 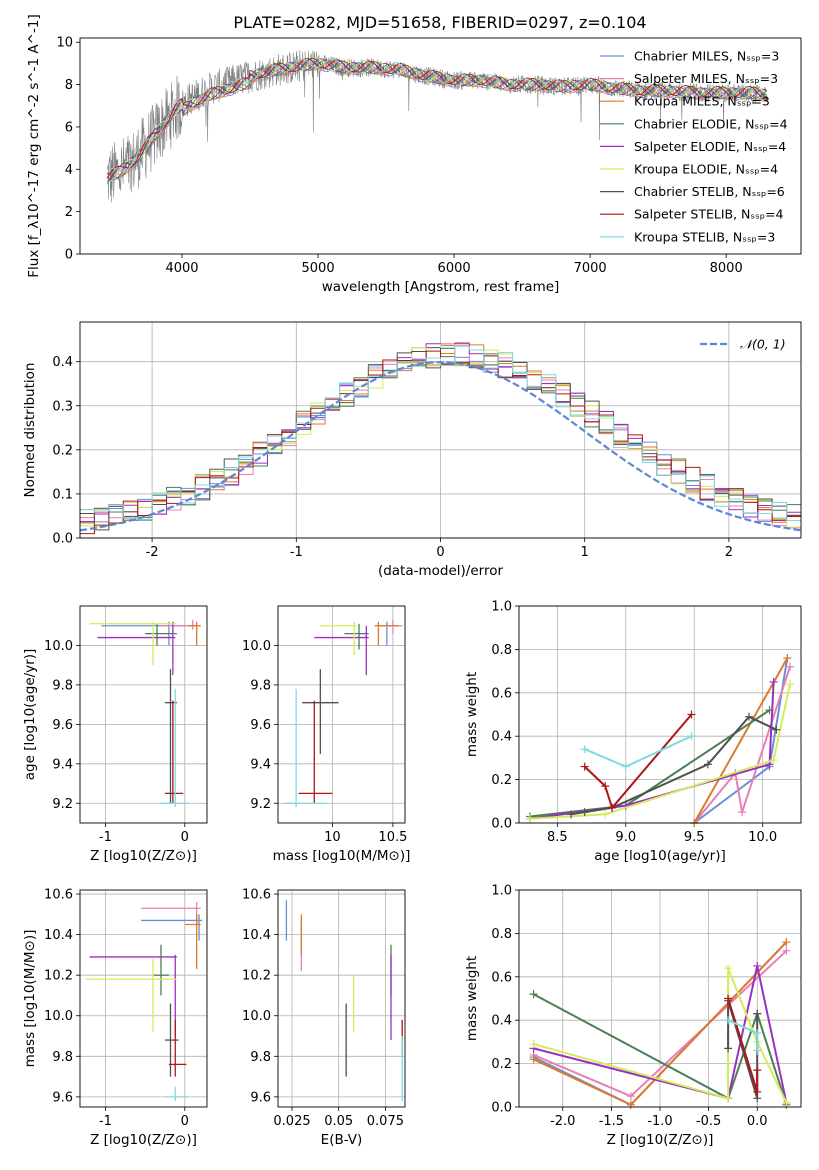 I want to click on y-tick-label: 8, so click(x=69, y=85).